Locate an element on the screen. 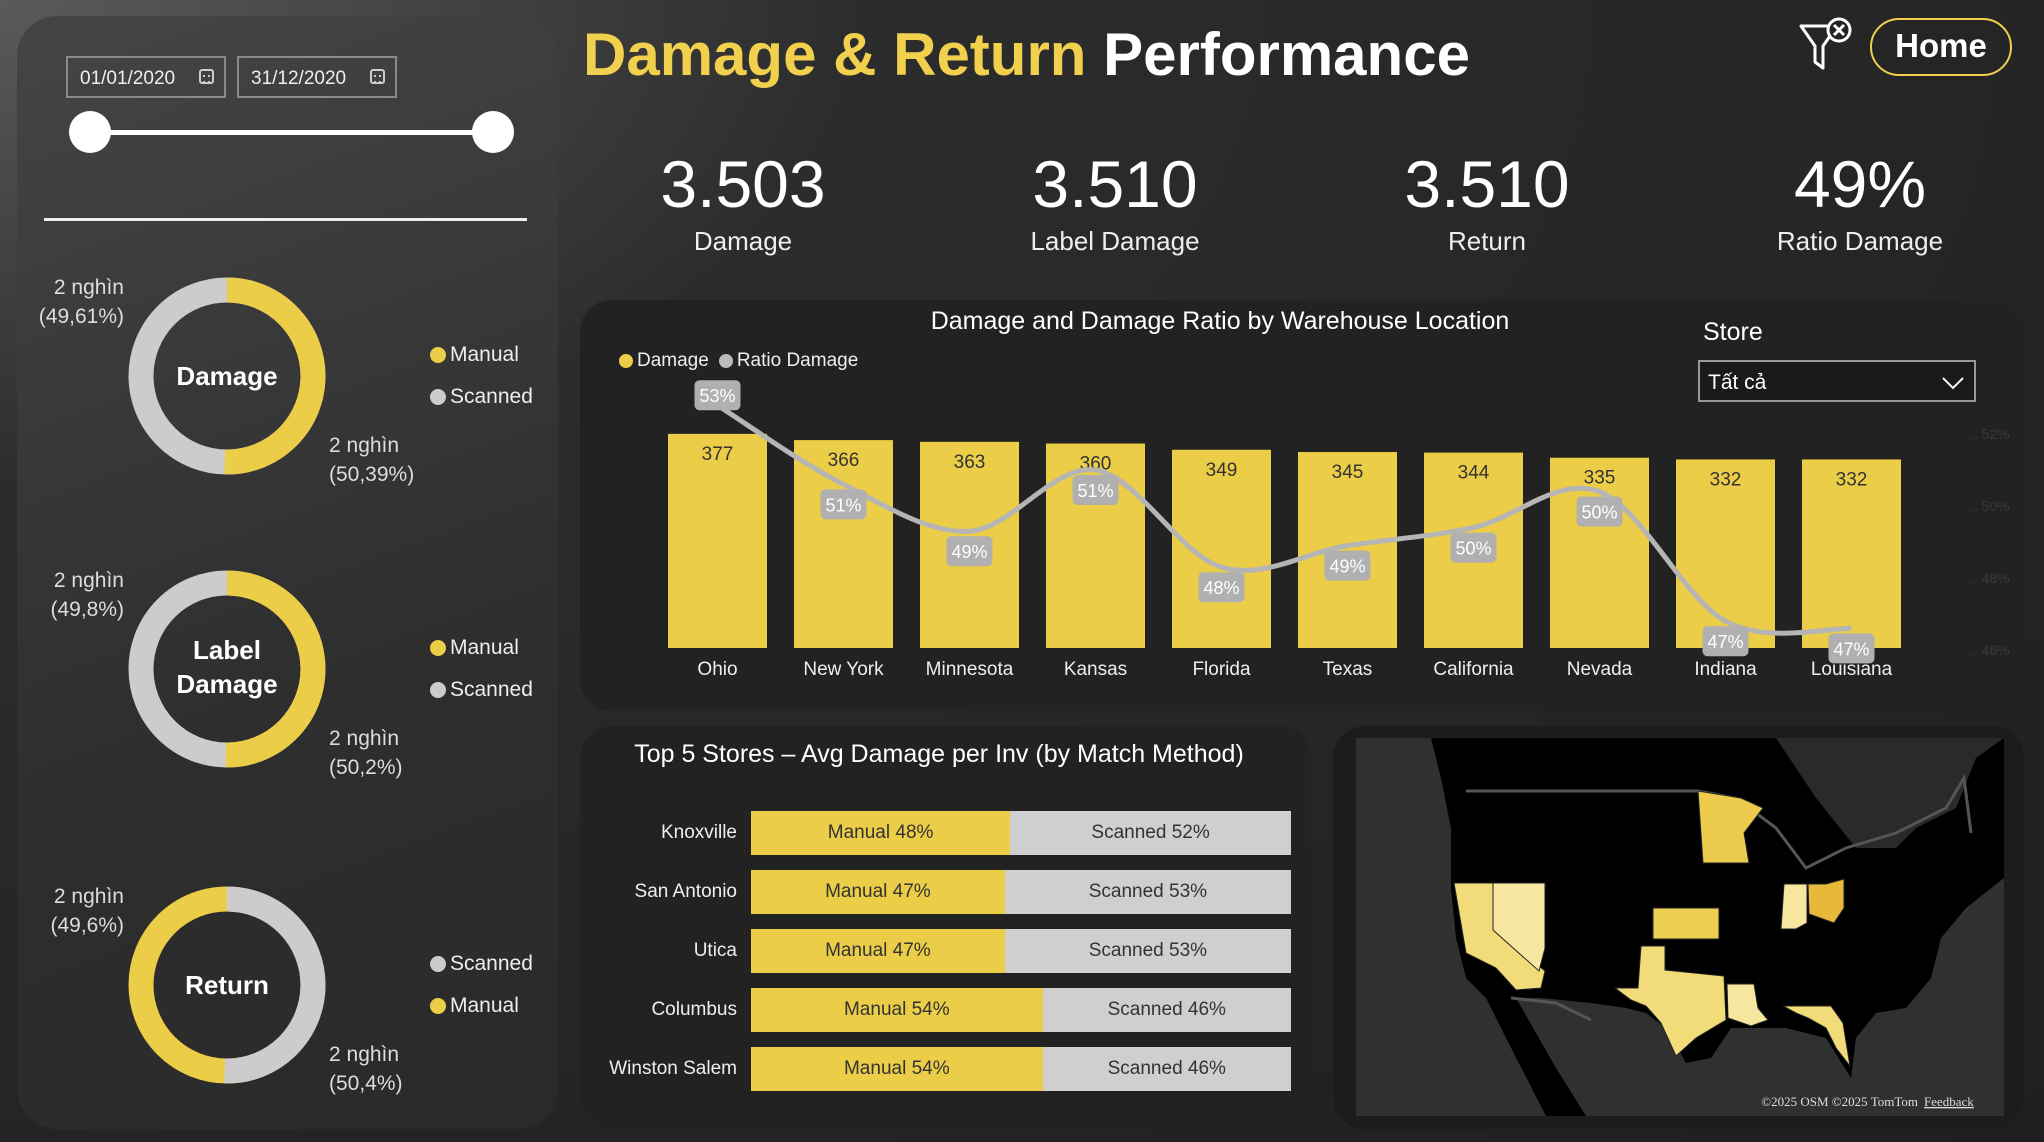 This screenshot has width=2044, height=1142. bar-texas is located at coordinates (1347, 550).